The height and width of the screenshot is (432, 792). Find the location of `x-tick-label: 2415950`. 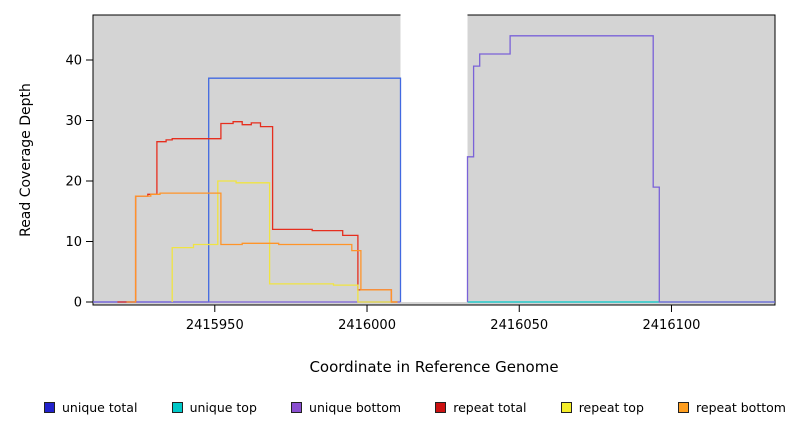

x-tick-label: 2415950 is located at coordinates (215, 325).